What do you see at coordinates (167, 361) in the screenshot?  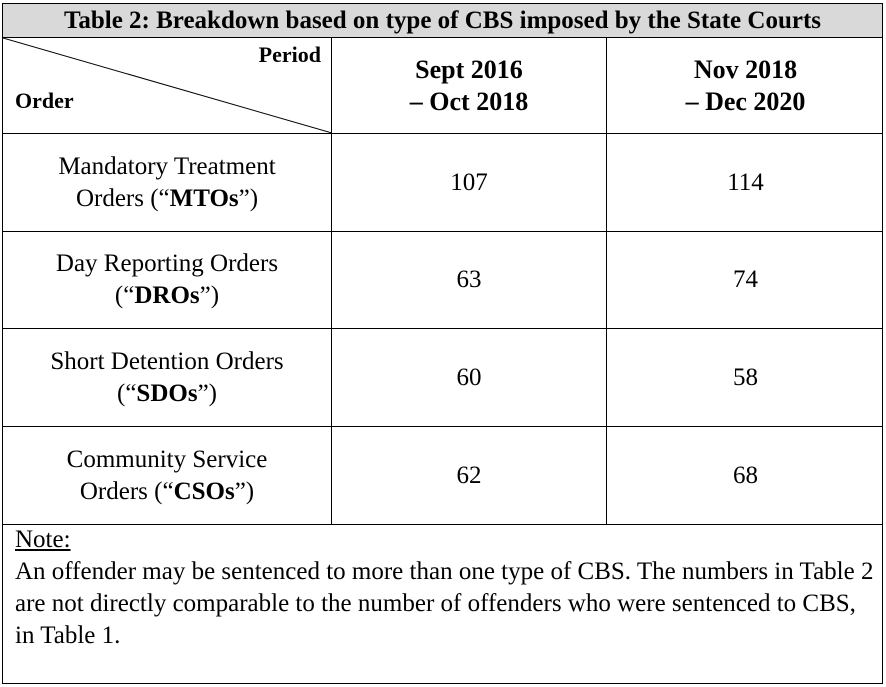 I see `order-name-line1: Short Detention Orders` at bounding box center [167, 361].